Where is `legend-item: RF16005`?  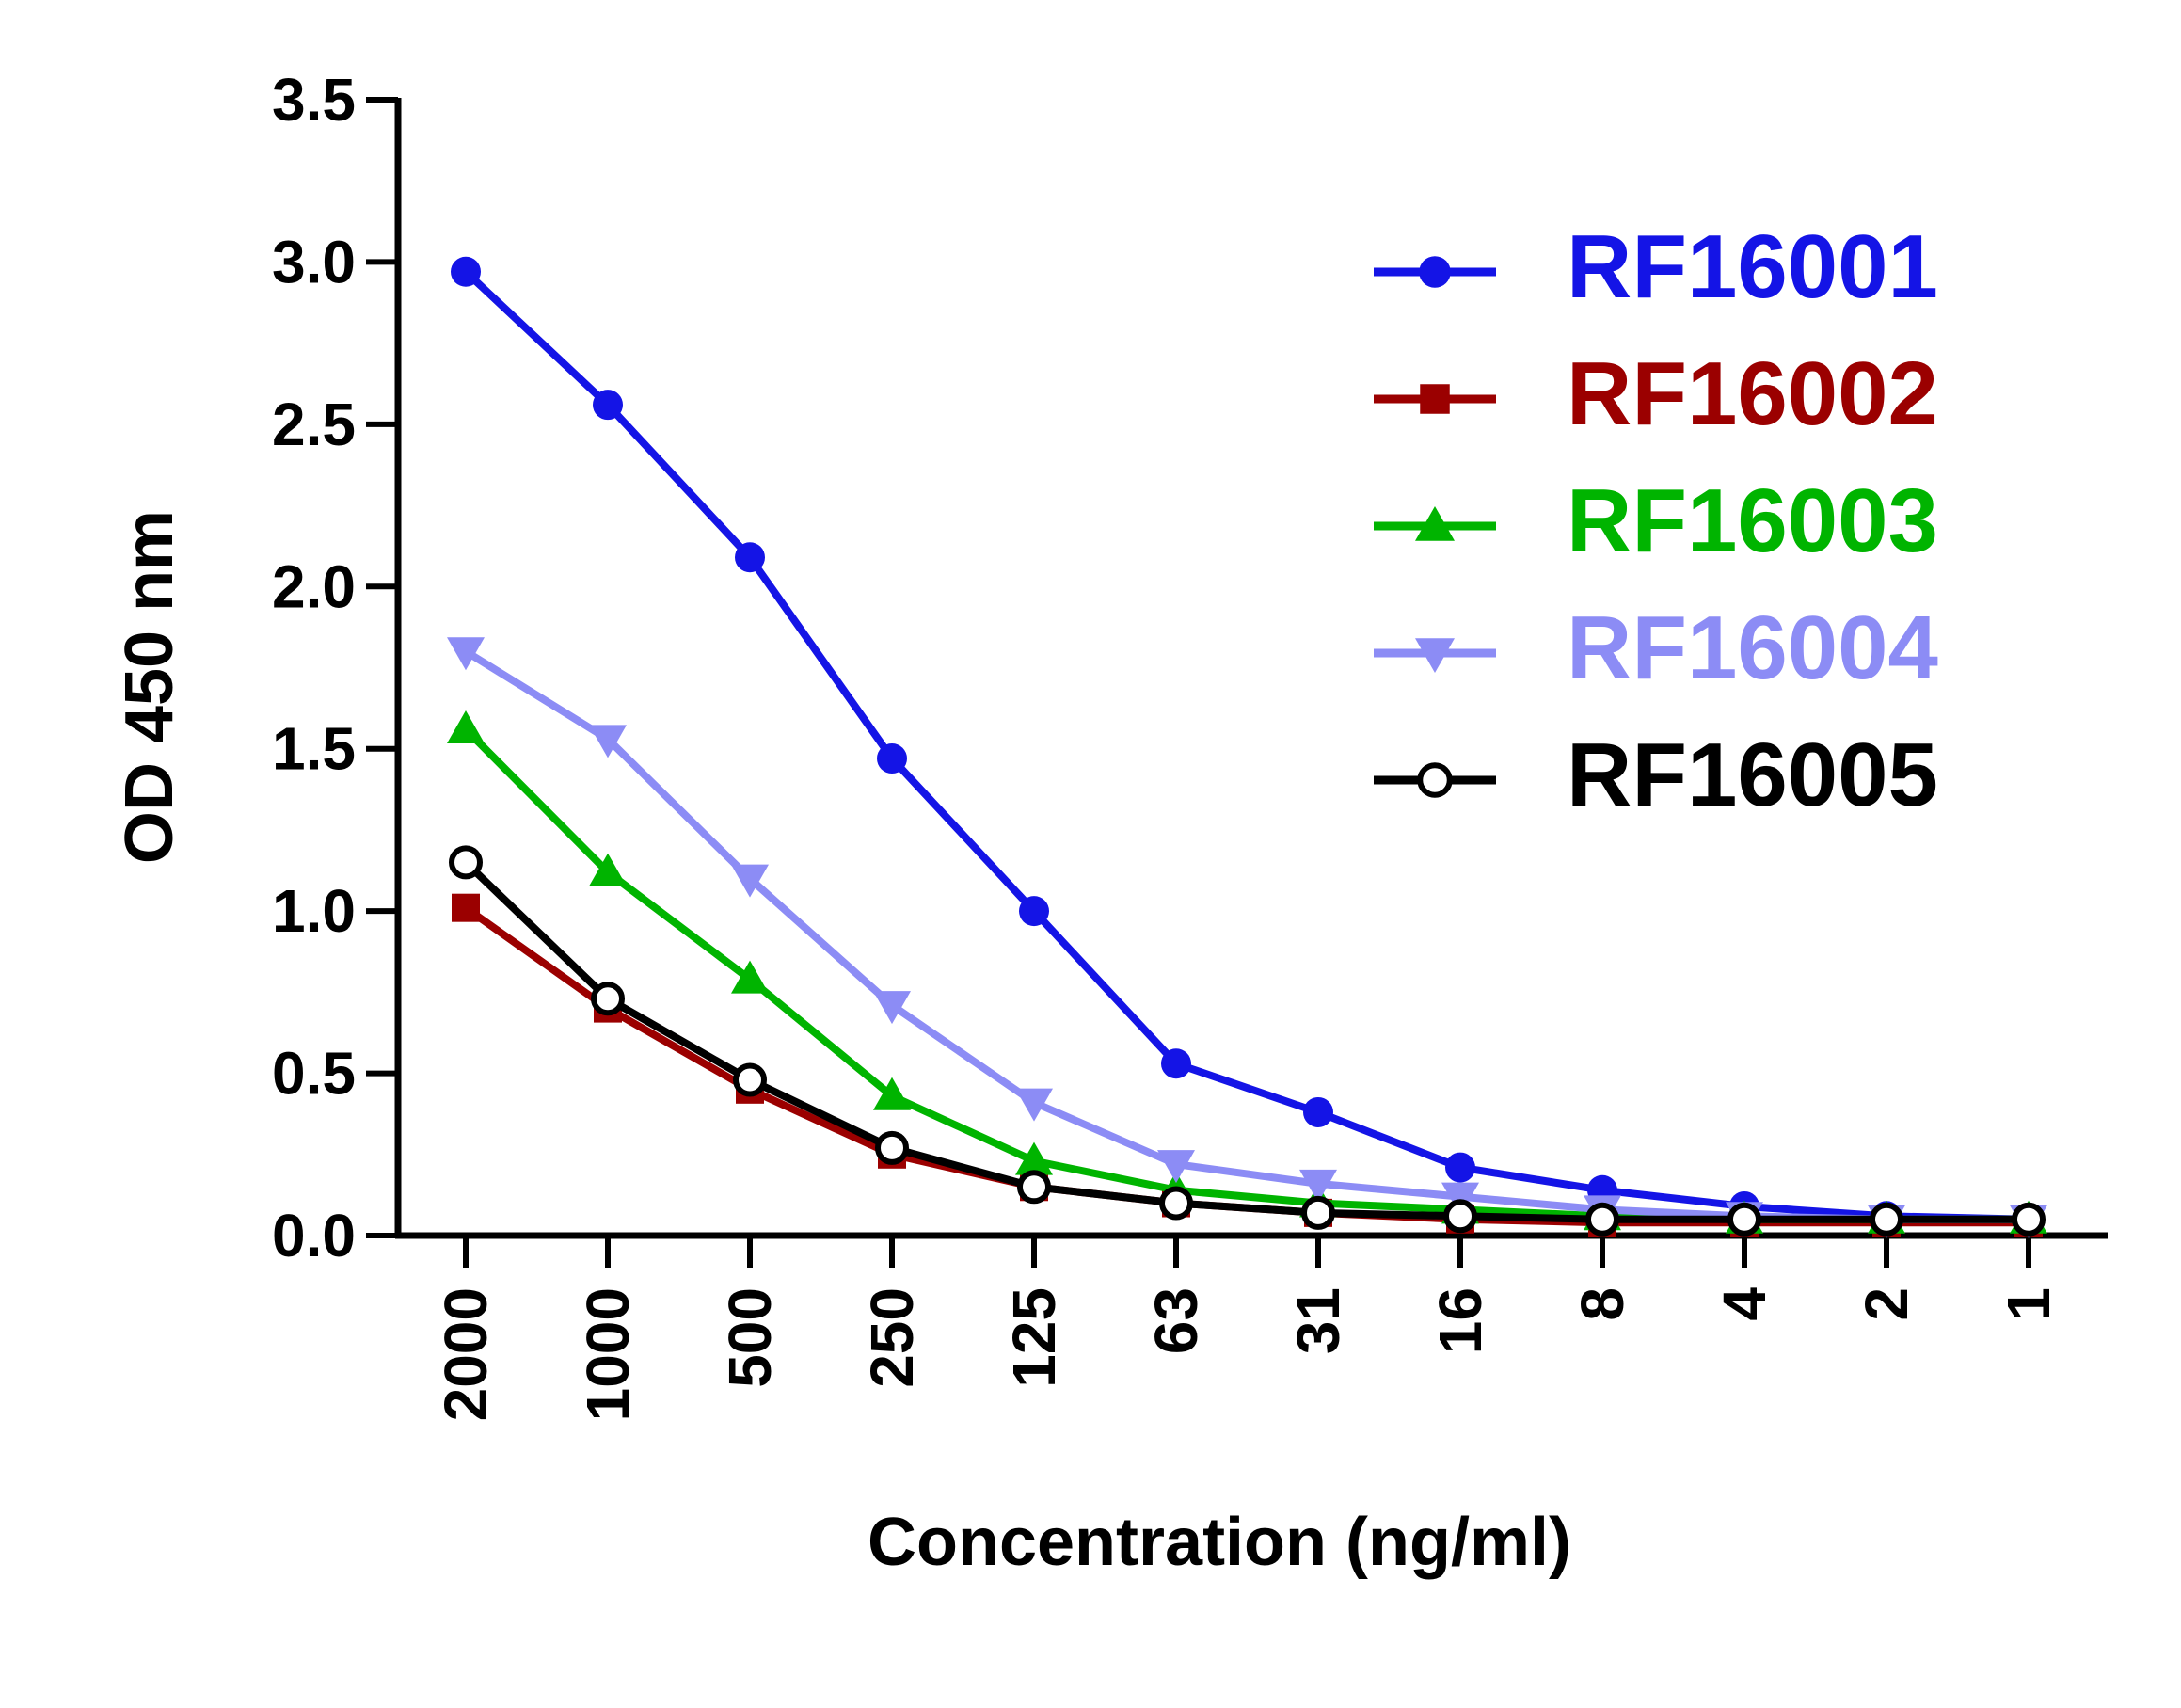 legend-item: RF16005 is located at coordinates (1656, 775).